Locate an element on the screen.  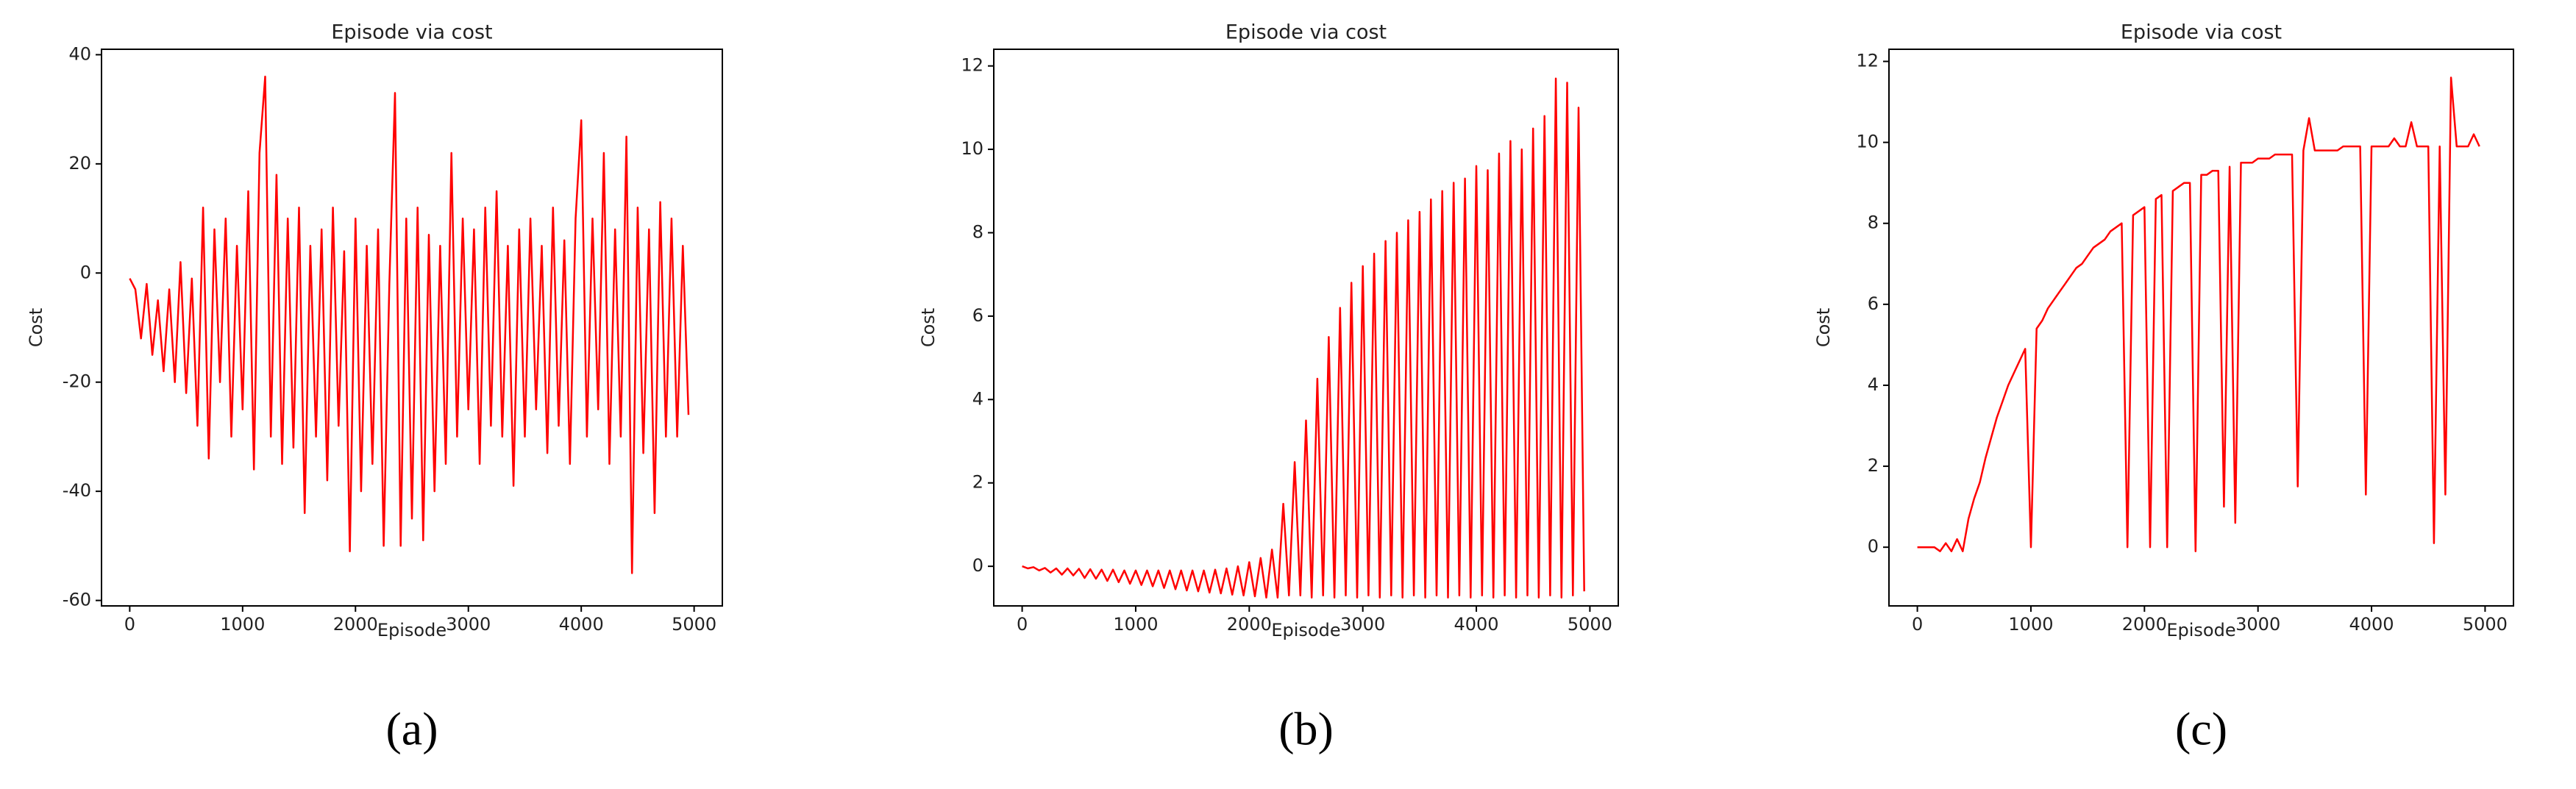
y-tick-label: 40 is located at coordinates (79, 53).